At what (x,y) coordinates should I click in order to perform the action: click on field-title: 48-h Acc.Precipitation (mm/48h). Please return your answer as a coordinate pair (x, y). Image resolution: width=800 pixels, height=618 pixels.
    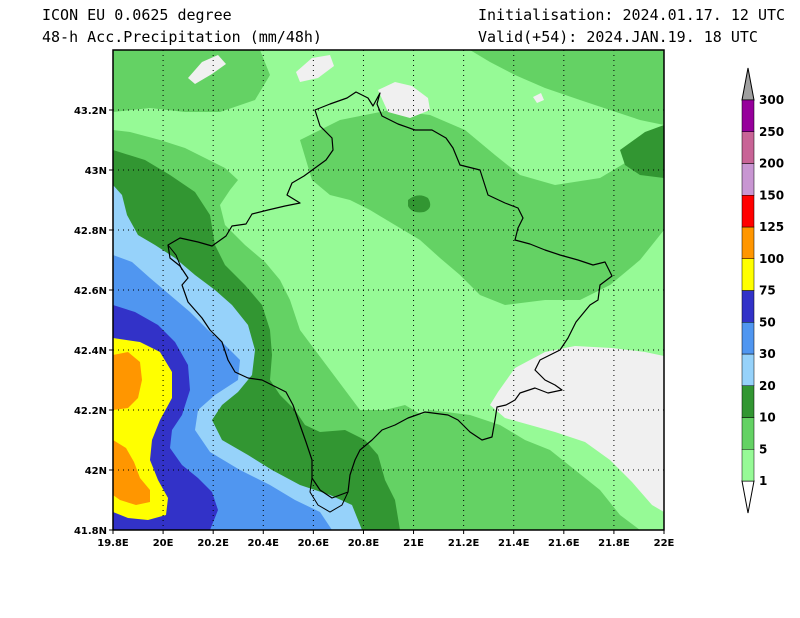
    Looking at the image, I should click on (182, 37).